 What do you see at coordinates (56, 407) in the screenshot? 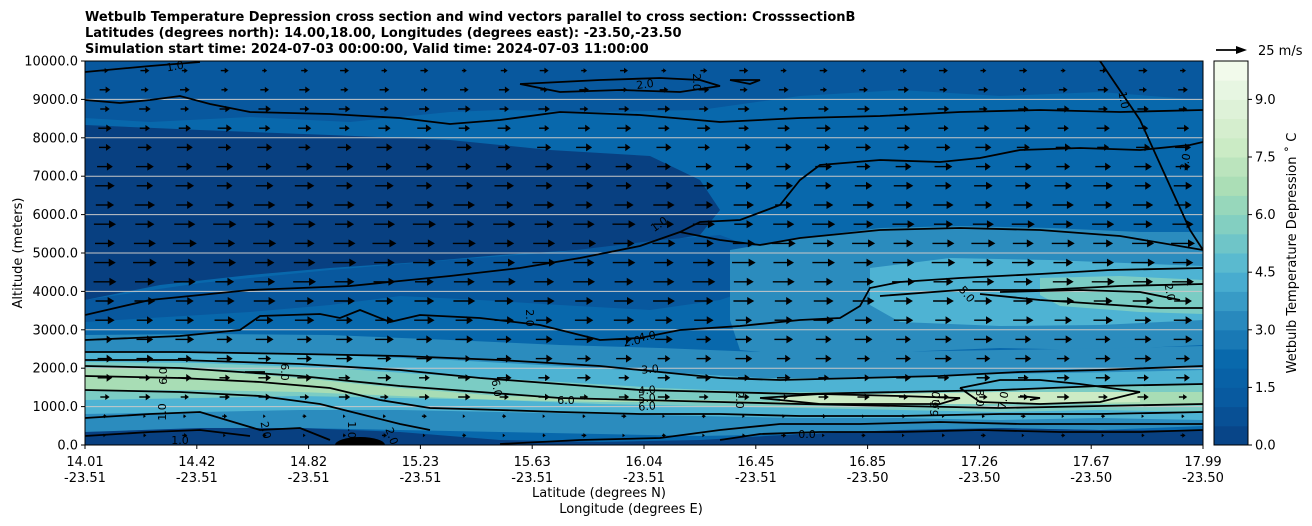
I see `y-tick-label: 1000.0` at bounding box center [56, 407].